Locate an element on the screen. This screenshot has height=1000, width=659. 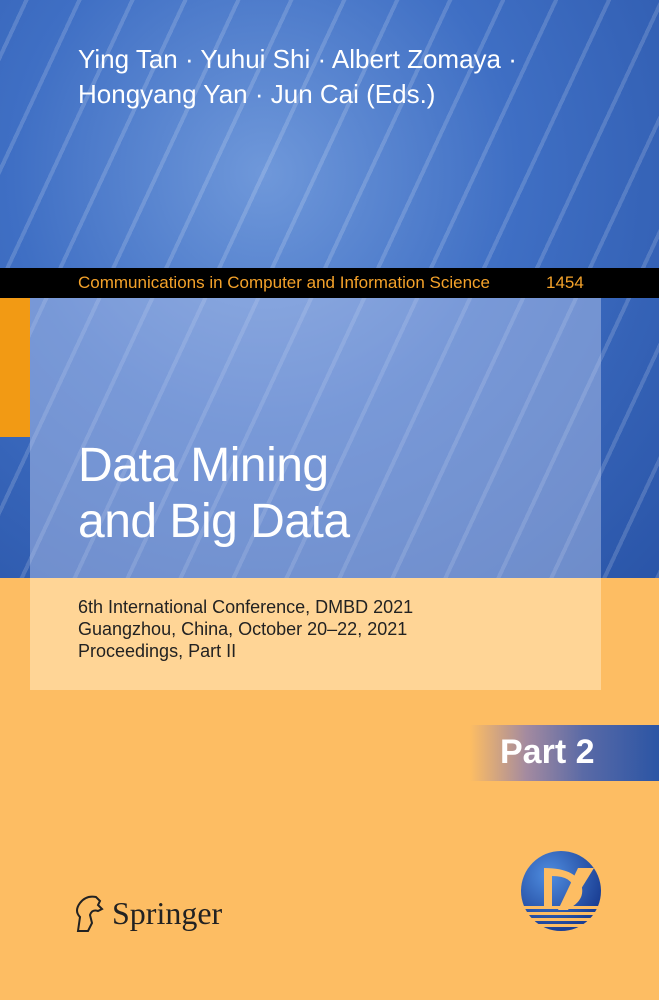
book-title: Data Mining and Big Data is located at coordinates (214, 494).